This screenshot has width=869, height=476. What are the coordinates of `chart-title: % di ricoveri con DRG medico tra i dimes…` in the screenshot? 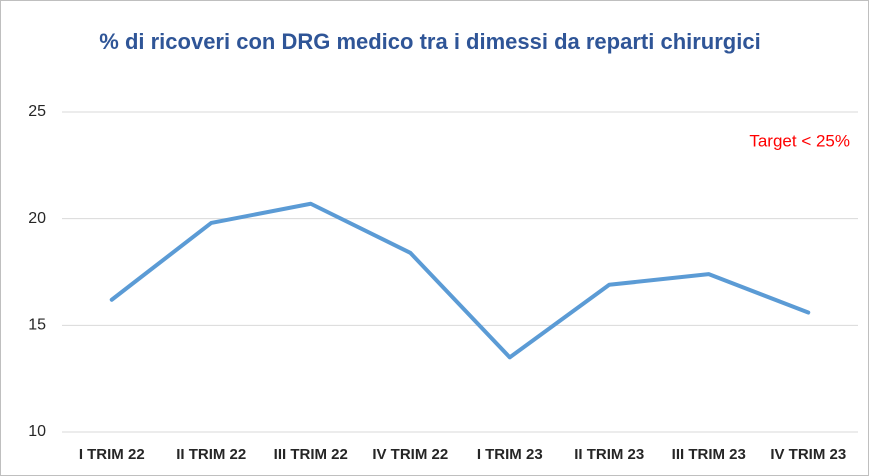 It's located at (430, 41).